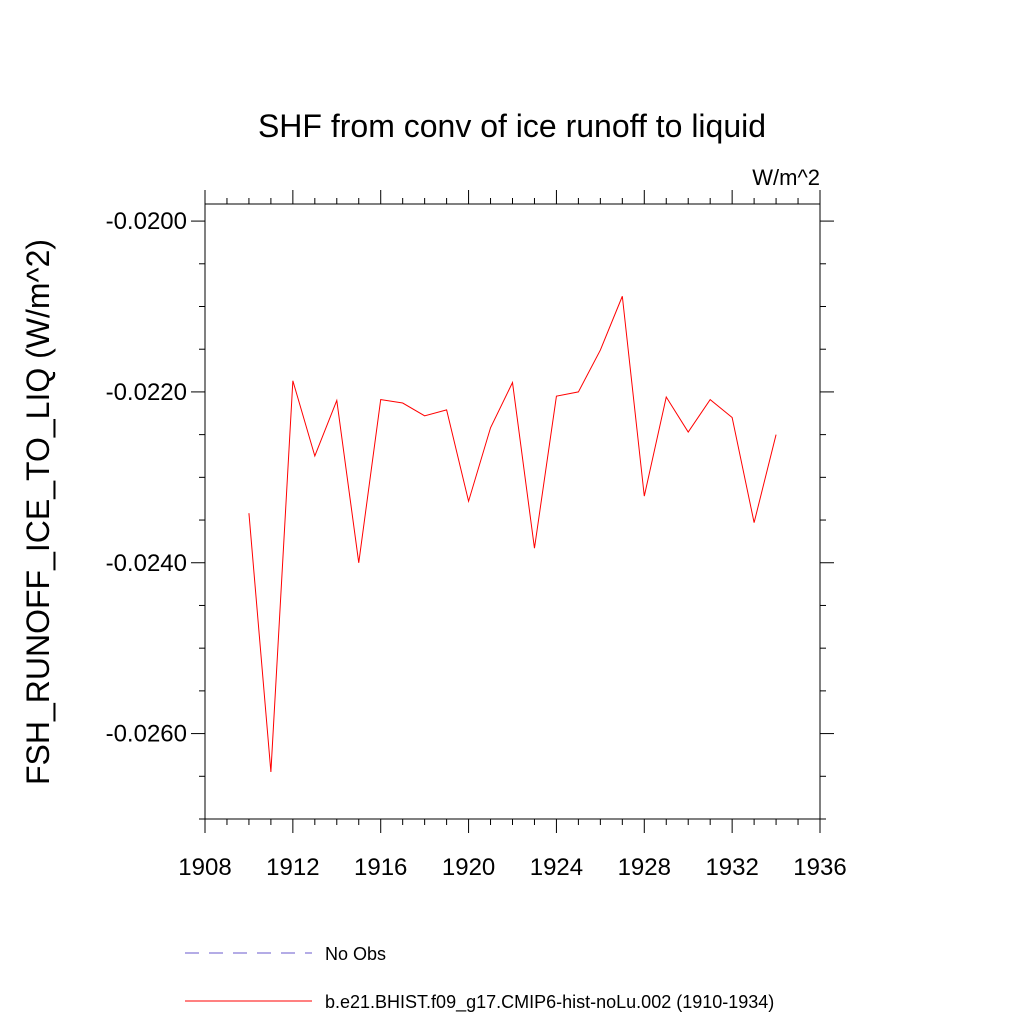 The image size is (1024, 1024). I want to click on x-tick-label: 1936, so click(819, 867).